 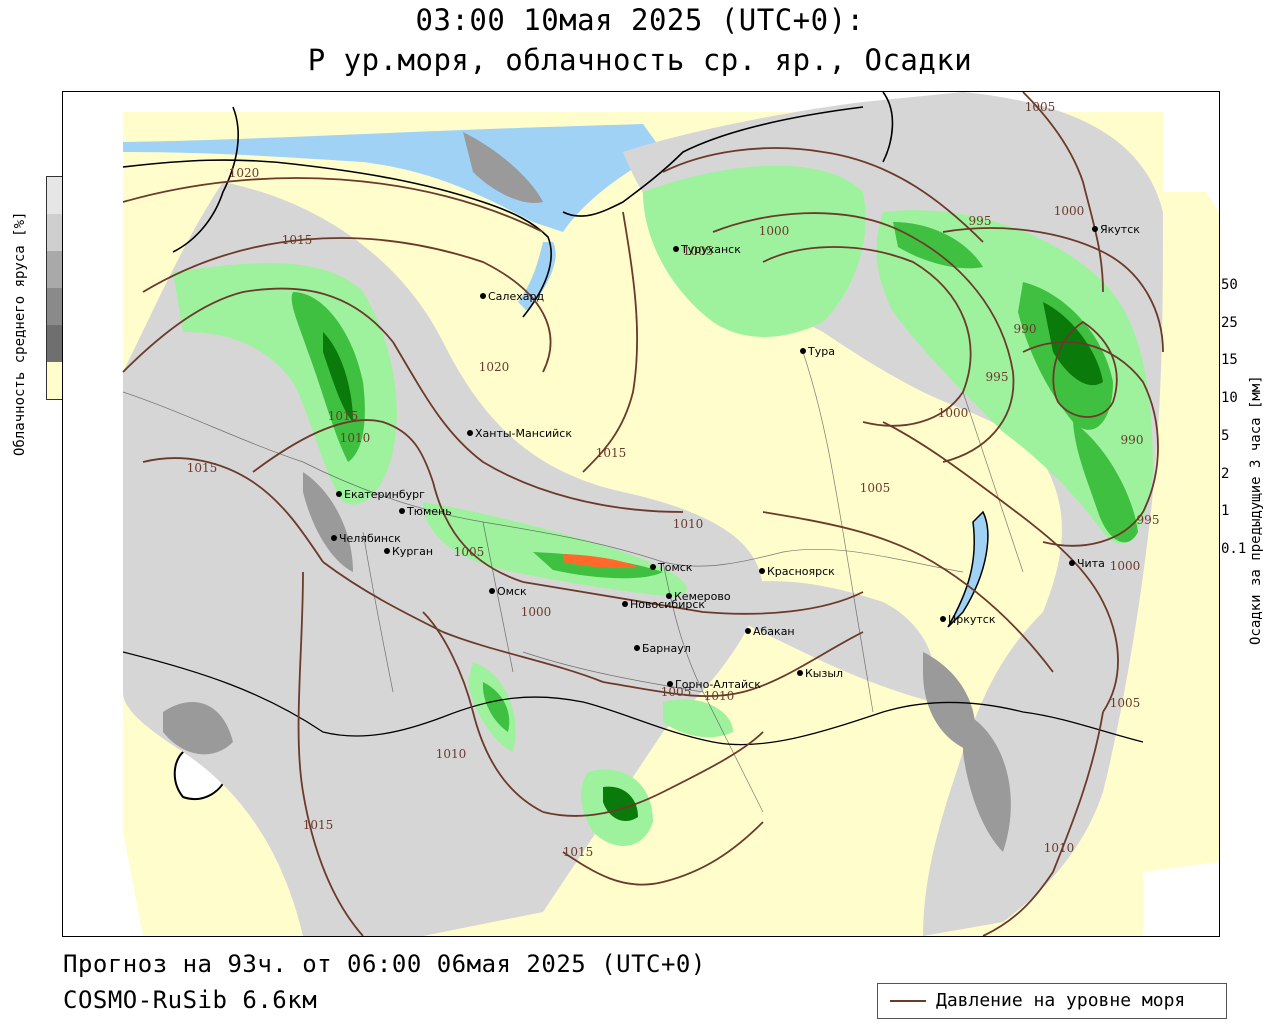 I want to click on city-label: Кызыл, so click(x=824, y=673).